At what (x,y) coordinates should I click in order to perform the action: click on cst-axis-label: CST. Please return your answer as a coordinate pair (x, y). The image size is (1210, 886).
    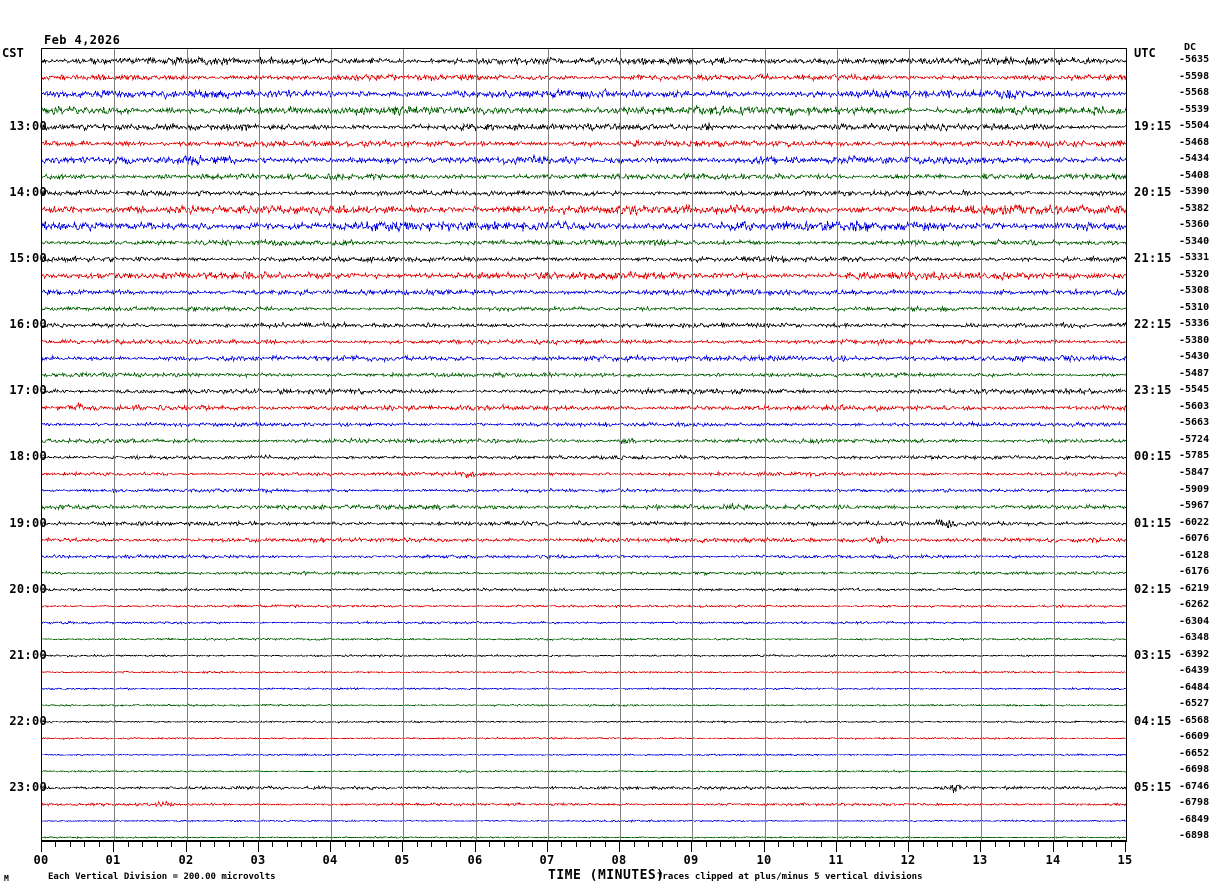
    Looking at the image, I should click on (13, 53).